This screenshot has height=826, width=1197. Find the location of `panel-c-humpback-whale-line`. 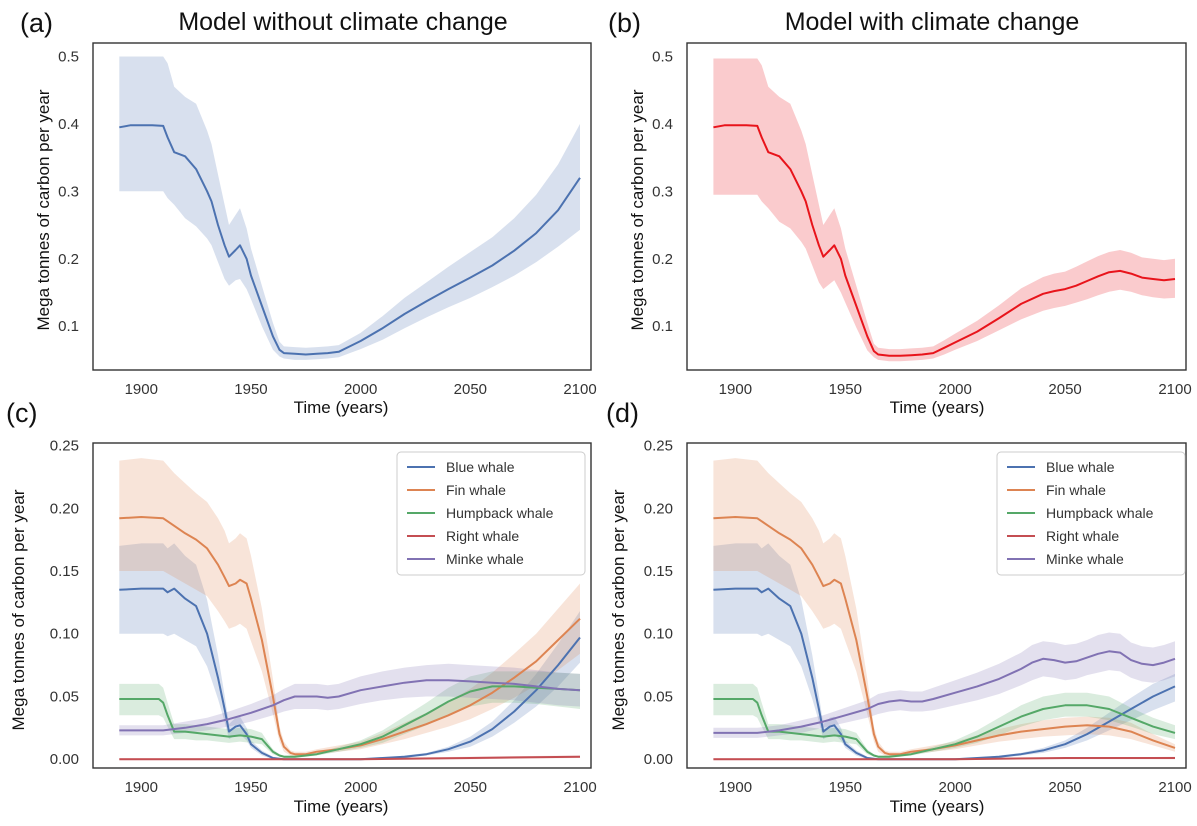

panel-c-humpback-whale-line is located at coordinates (350, 721).